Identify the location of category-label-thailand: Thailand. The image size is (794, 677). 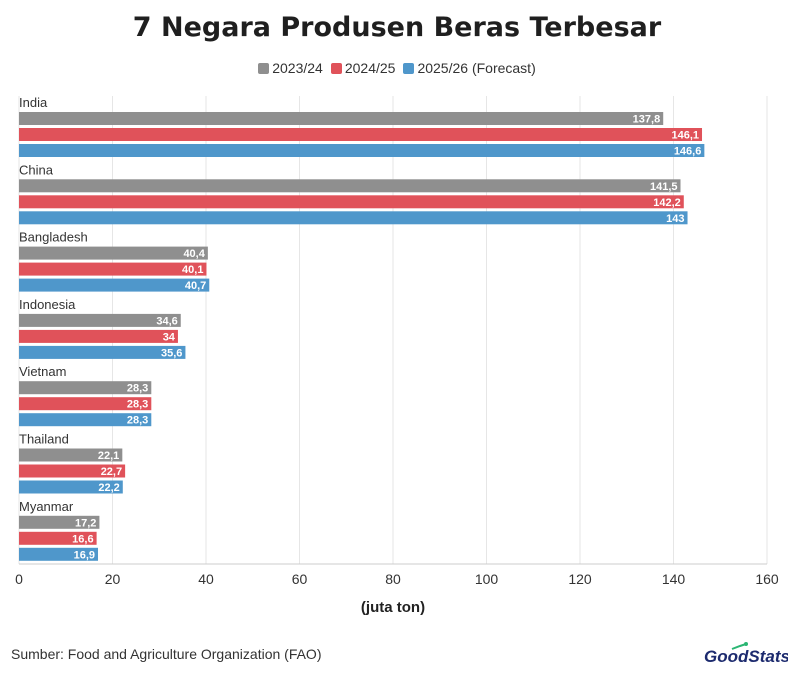
(44, 439).